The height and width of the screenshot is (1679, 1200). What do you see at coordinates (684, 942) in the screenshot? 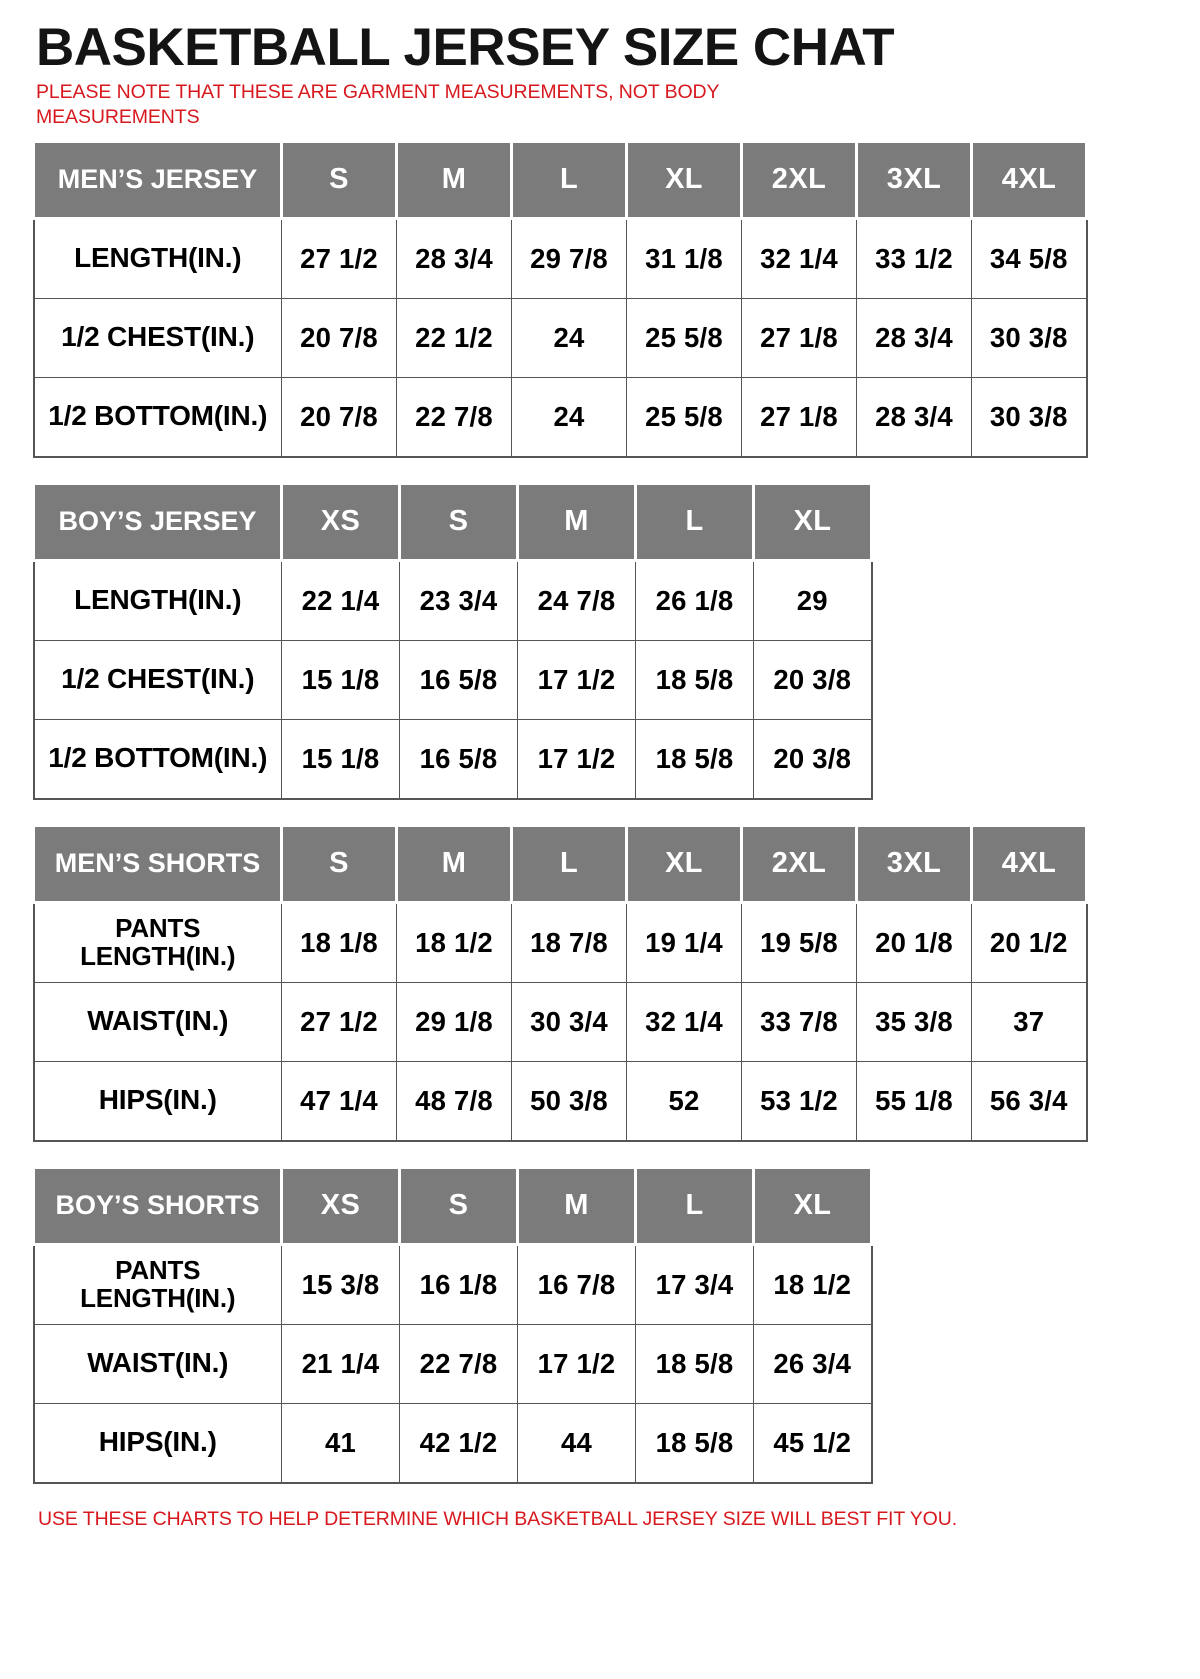
I see `measurement-cell: 19 1/4` at bounding box center [684, 942].